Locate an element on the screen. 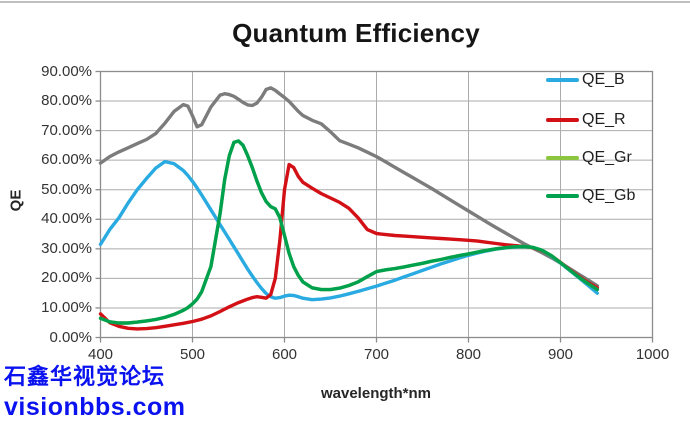  legend-label-qe-gb: QE_Gb is located at coordinates (609, 195).